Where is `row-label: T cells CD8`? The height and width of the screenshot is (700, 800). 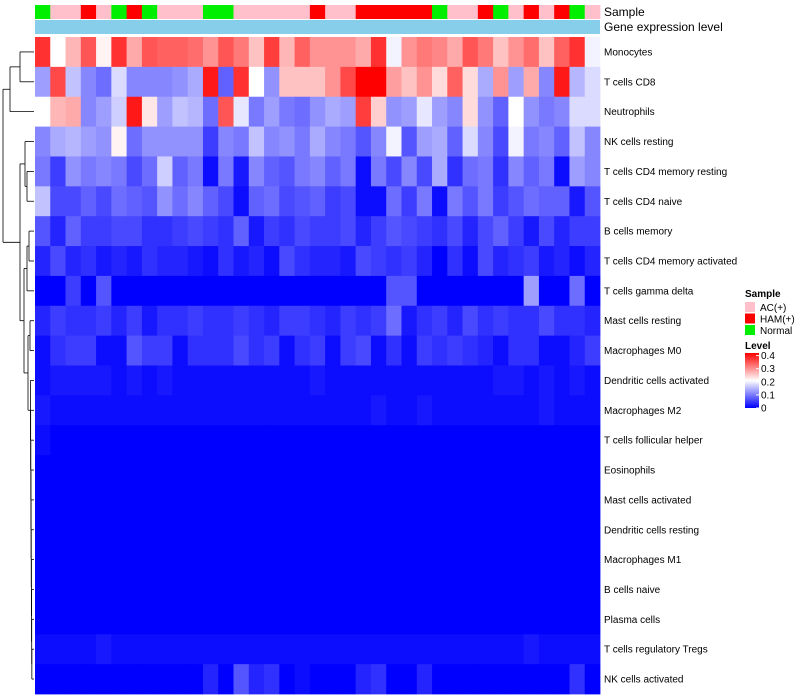
row-label: T cells CD8 is located at coordinates (630, 82).